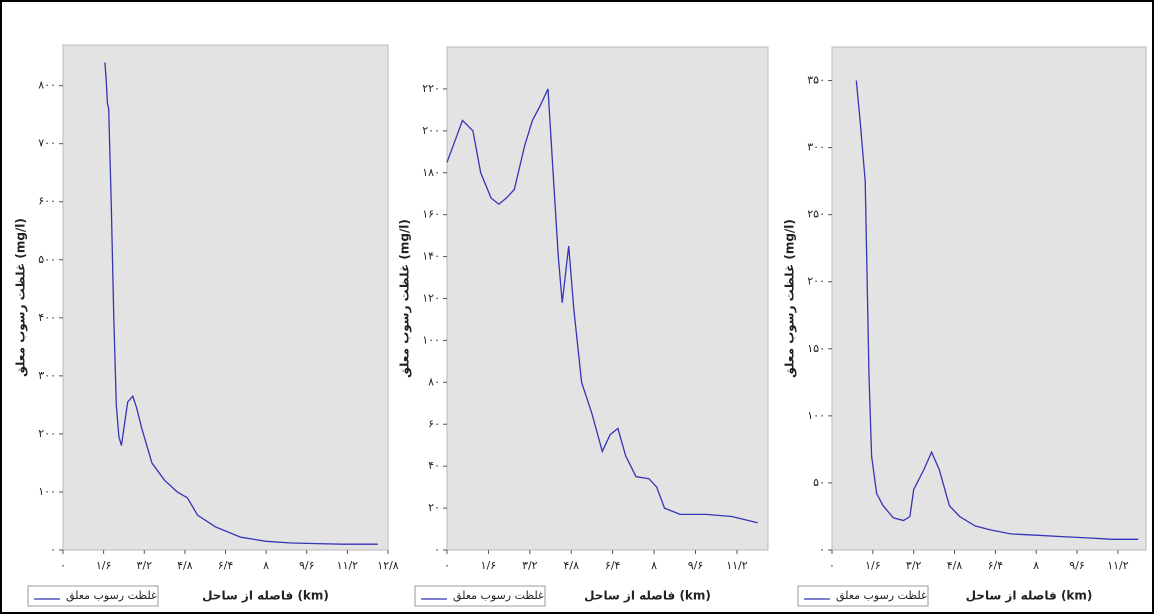 This screenshot has height=614, width=1154. Describe the element at coordinates (47, 85) in the screenshot. I see `y-tick-label: ۸۰۰` at that location.